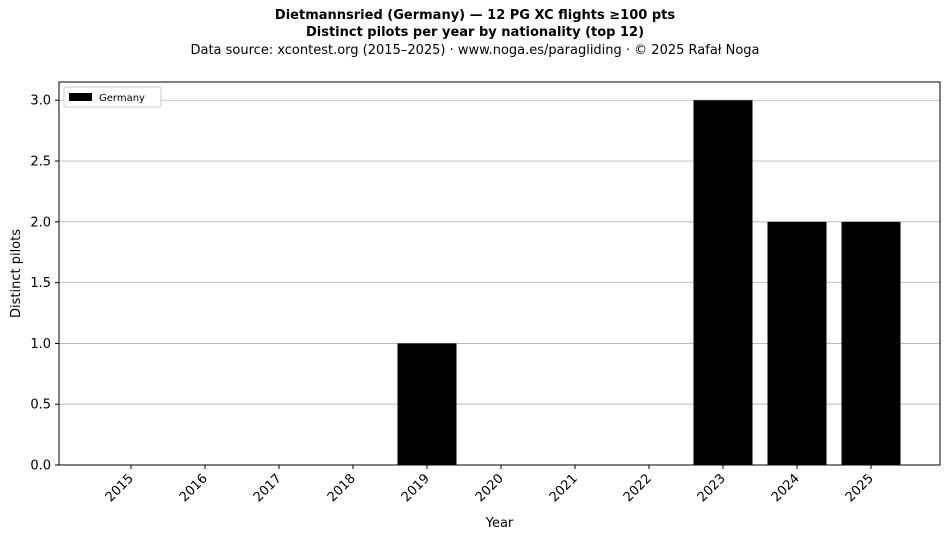  Describe the element at coordinates (122, 98) in the screenshot. I see `legend-label: Germany` at that location.